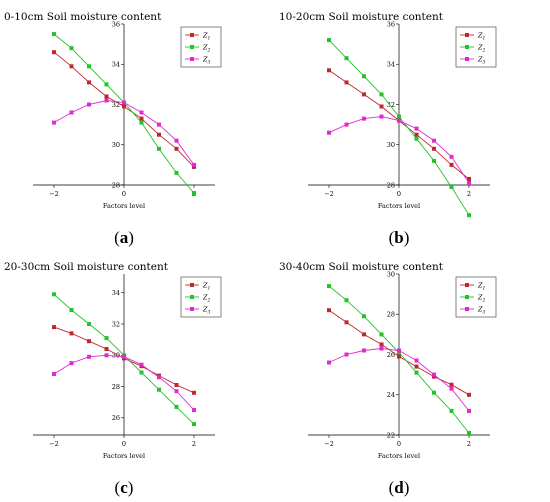 The width and height of the screenshot is (550, 502). What do you see at coordinates (83, 17) in the screenshot?
I see `chart-title: 0-10cm Soil moisture content` at bounding box center [83, 17].